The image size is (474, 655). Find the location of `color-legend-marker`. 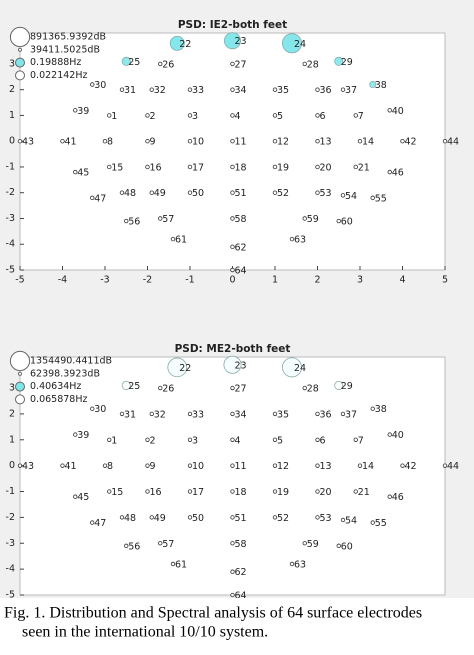

color-legend-marker is located at coordinates (20, 399).